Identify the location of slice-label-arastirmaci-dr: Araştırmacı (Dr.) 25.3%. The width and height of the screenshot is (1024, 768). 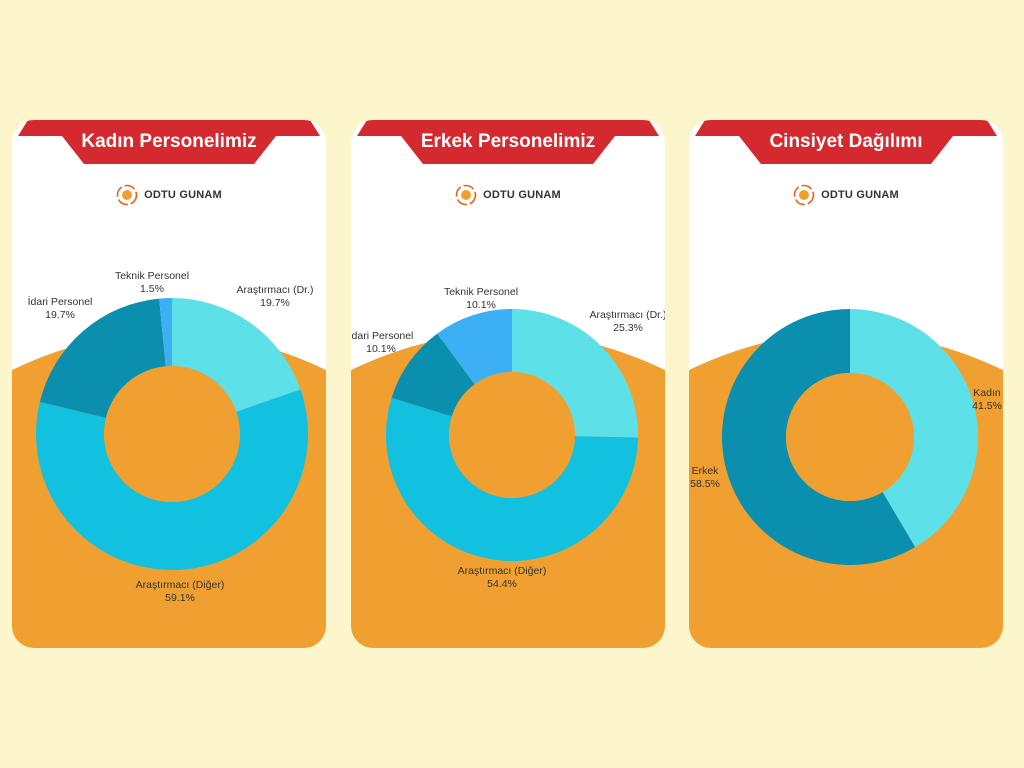
(627, 321).